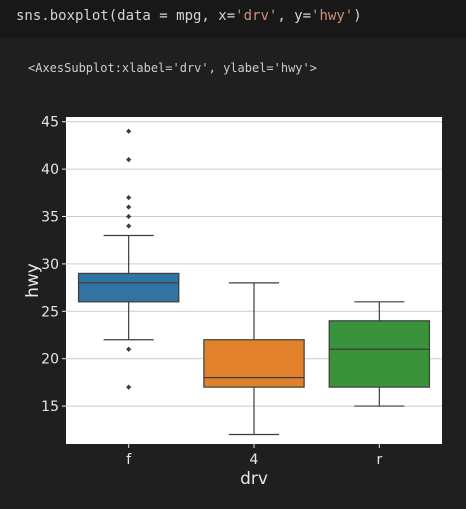 The height and width of the screenshot is (509, 466). Describe the element at coordinates (172, 68) in the screenshot. I see `output-repr: <AxesSubplot:xlabel='drv', ylabel='hwy'>` at that location.